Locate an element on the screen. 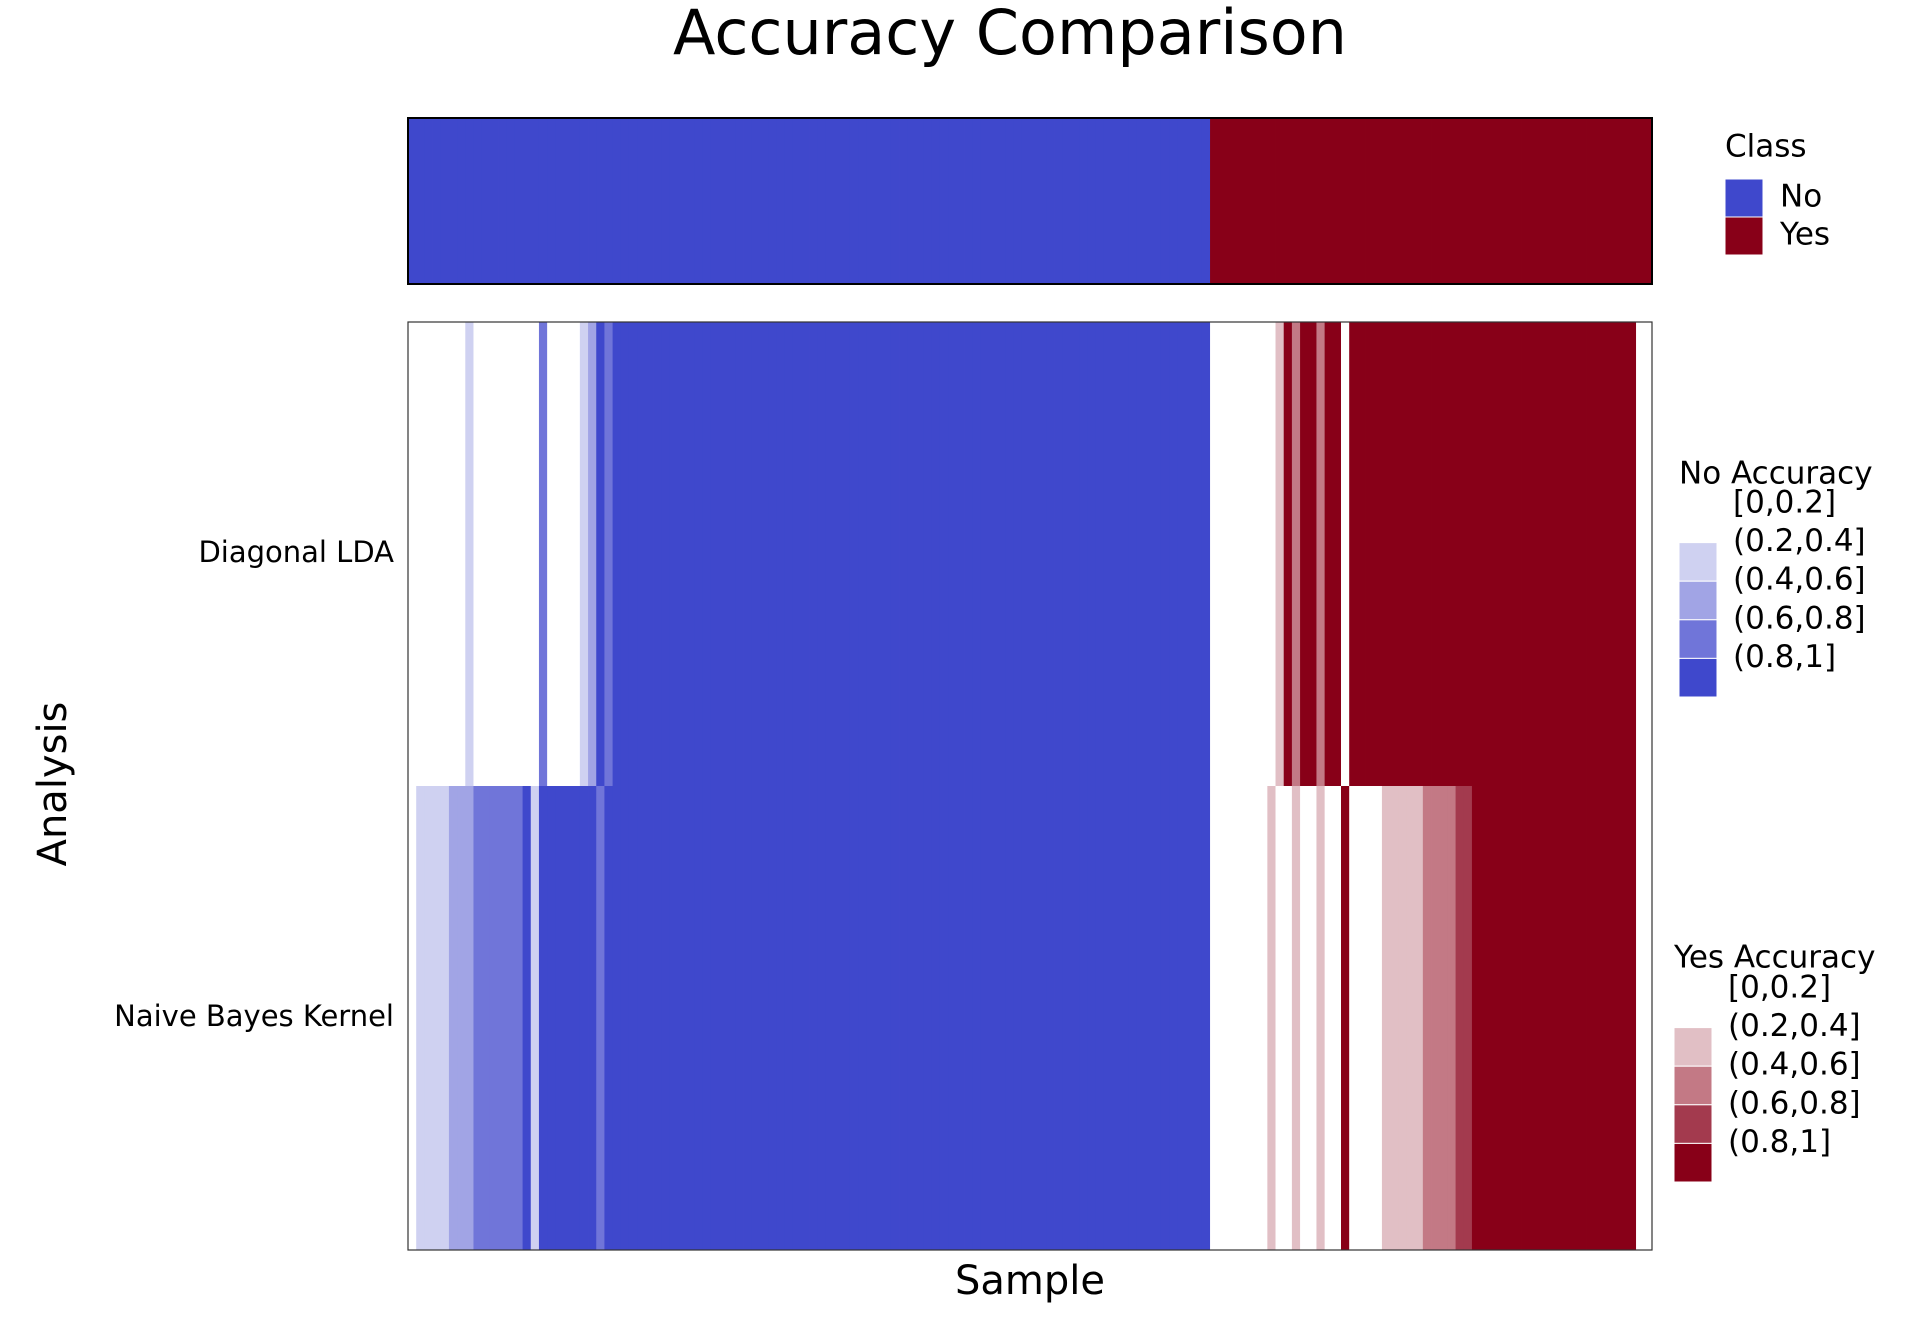  y-axis-label: Analysis is located at coordinates (53, 784).